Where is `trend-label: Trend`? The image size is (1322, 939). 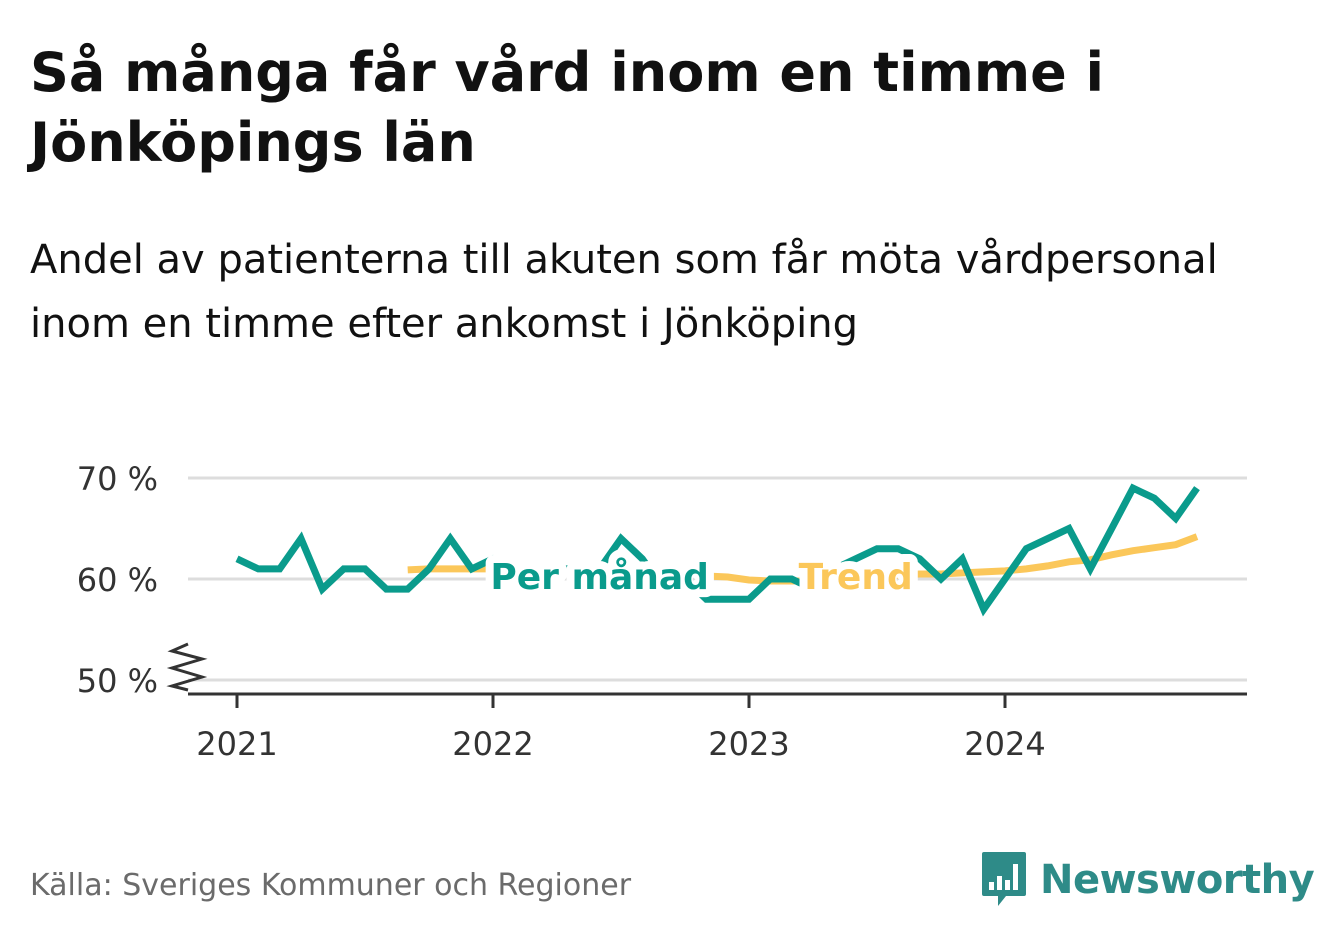 trend-label: Trend is located at coordinates (856, 577).